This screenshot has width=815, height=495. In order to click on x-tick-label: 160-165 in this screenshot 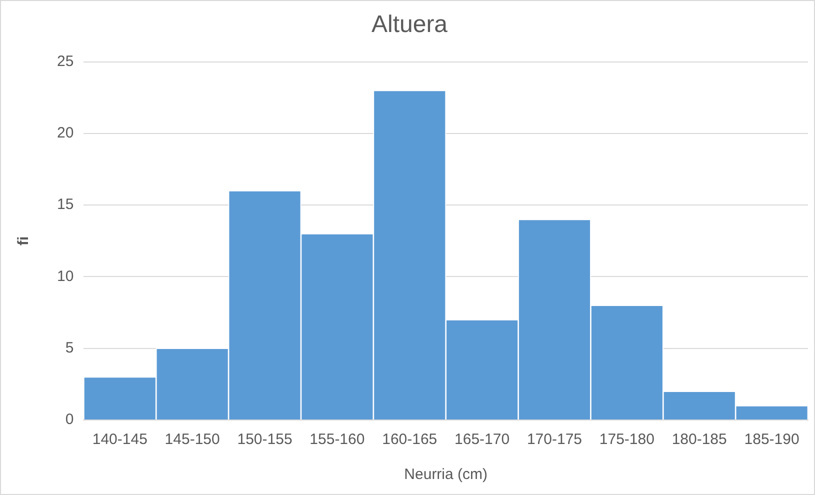, I will do `click(410, 439)`.